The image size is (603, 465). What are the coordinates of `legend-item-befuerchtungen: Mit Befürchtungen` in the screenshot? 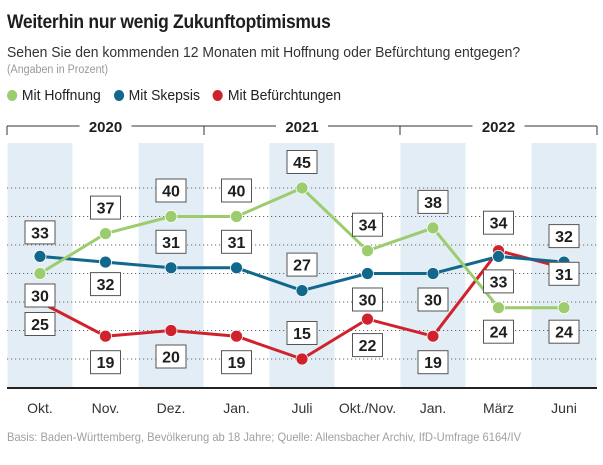 It's located at (277, 95).